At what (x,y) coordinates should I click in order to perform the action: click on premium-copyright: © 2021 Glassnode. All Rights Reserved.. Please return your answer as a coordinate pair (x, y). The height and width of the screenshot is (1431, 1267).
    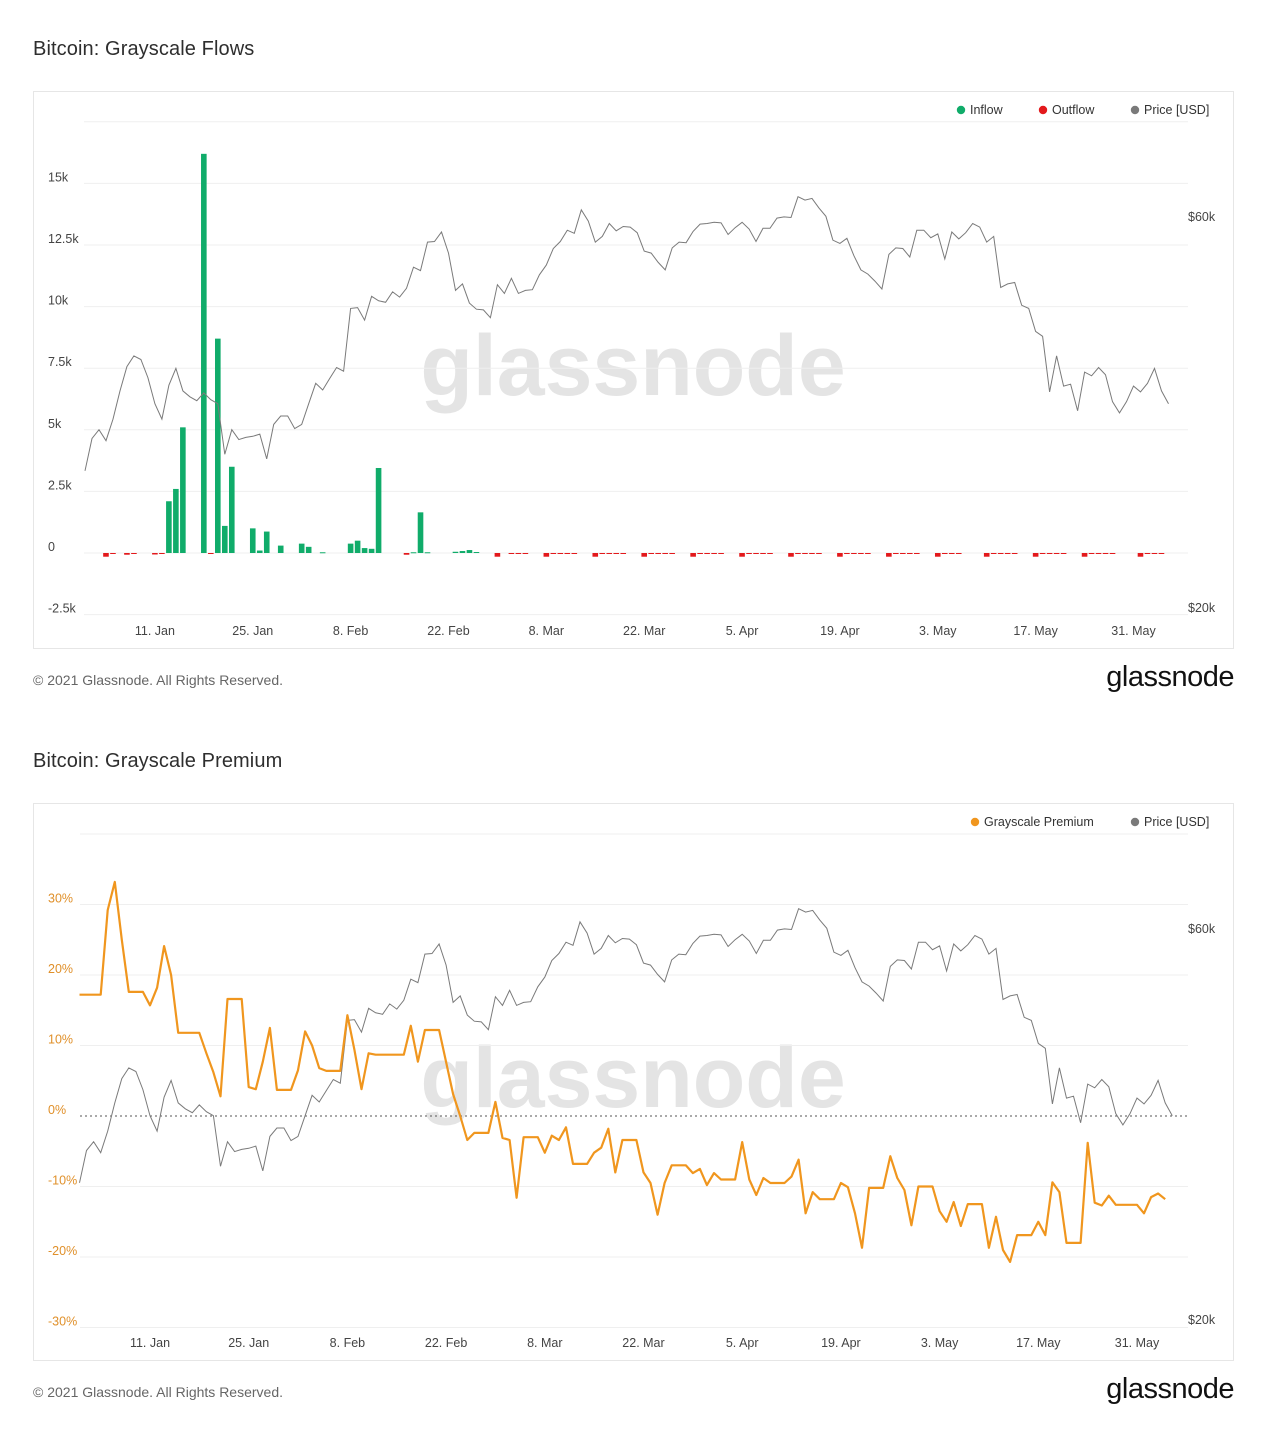
    Looking at the image, I should click on (158, 1392).